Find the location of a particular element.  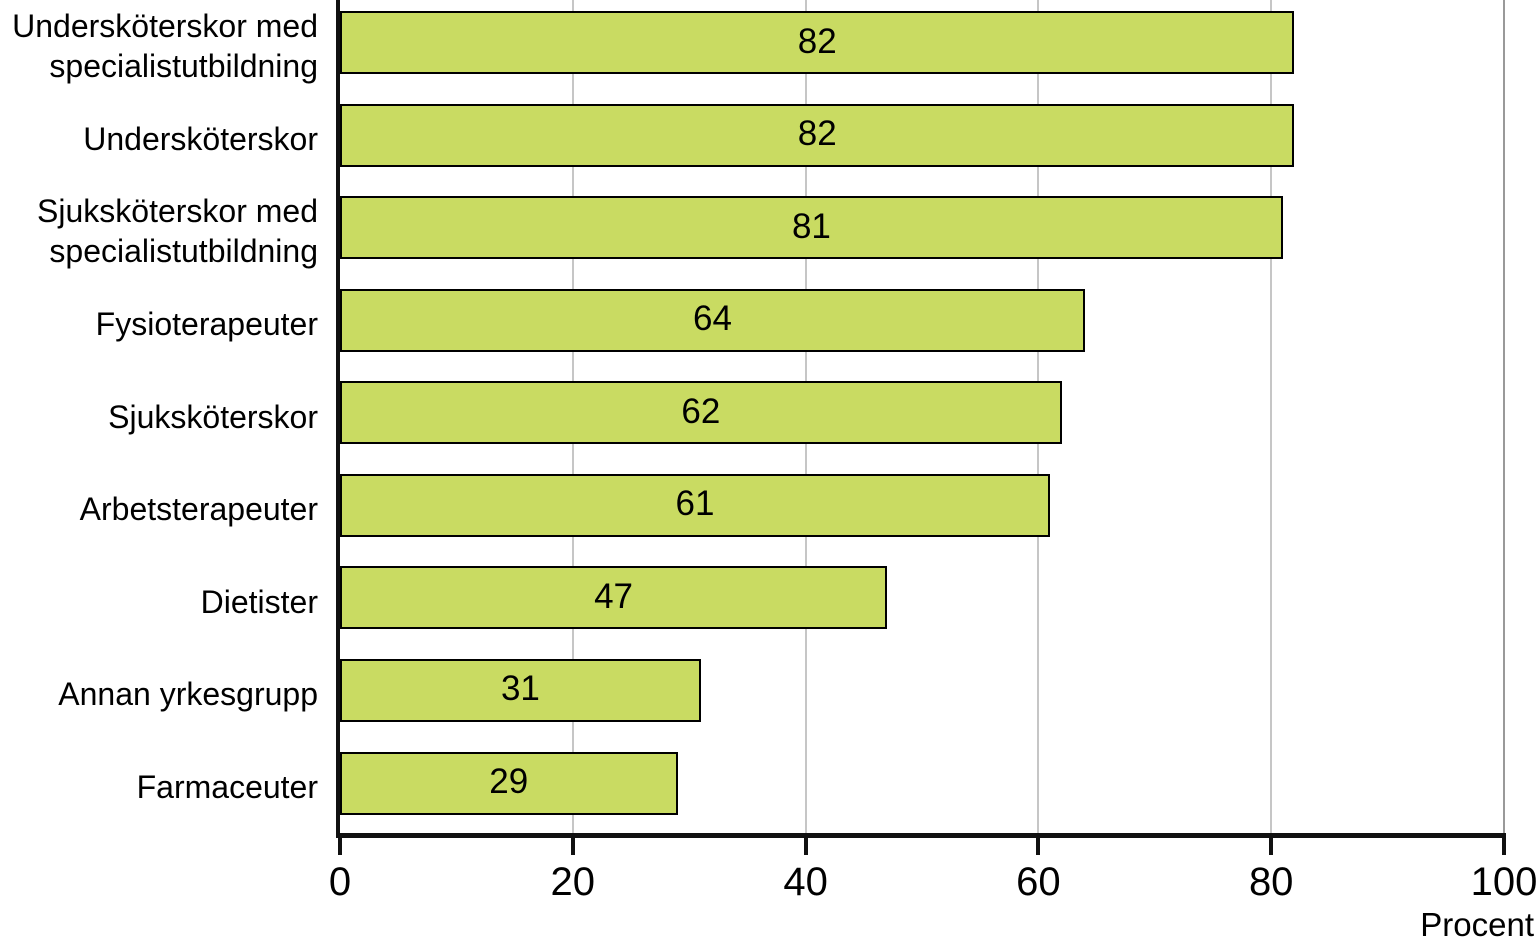

category-label: Annan yrkesgrupp is located at coordinates (188, 694).